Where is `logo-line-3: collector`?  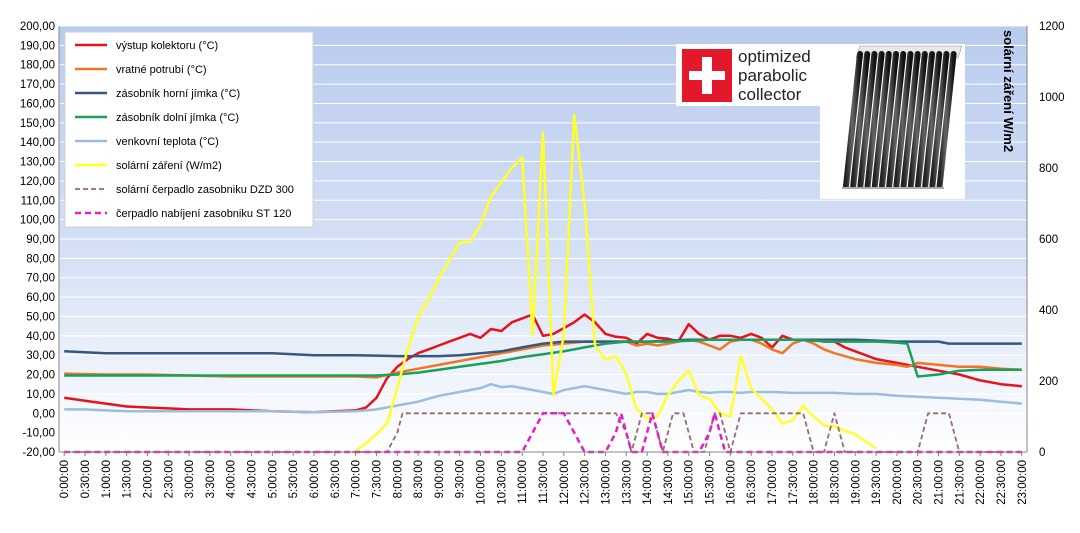 logo-line-3: collector is located at coordinates (770, 94).